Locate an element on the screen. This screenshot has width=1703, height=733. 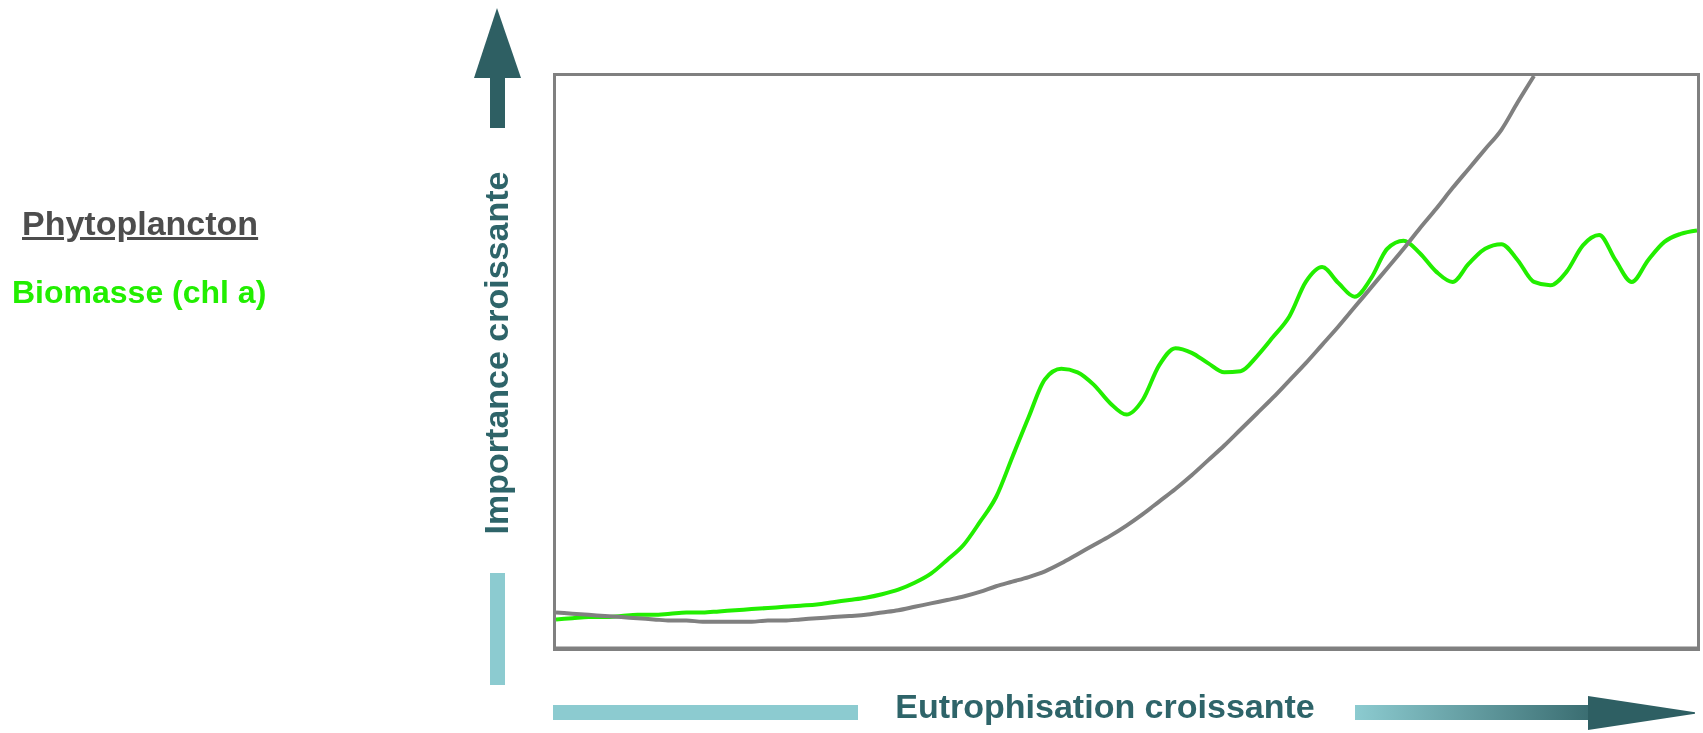
text: Phytoplancton is located at coordinates (140, 223).